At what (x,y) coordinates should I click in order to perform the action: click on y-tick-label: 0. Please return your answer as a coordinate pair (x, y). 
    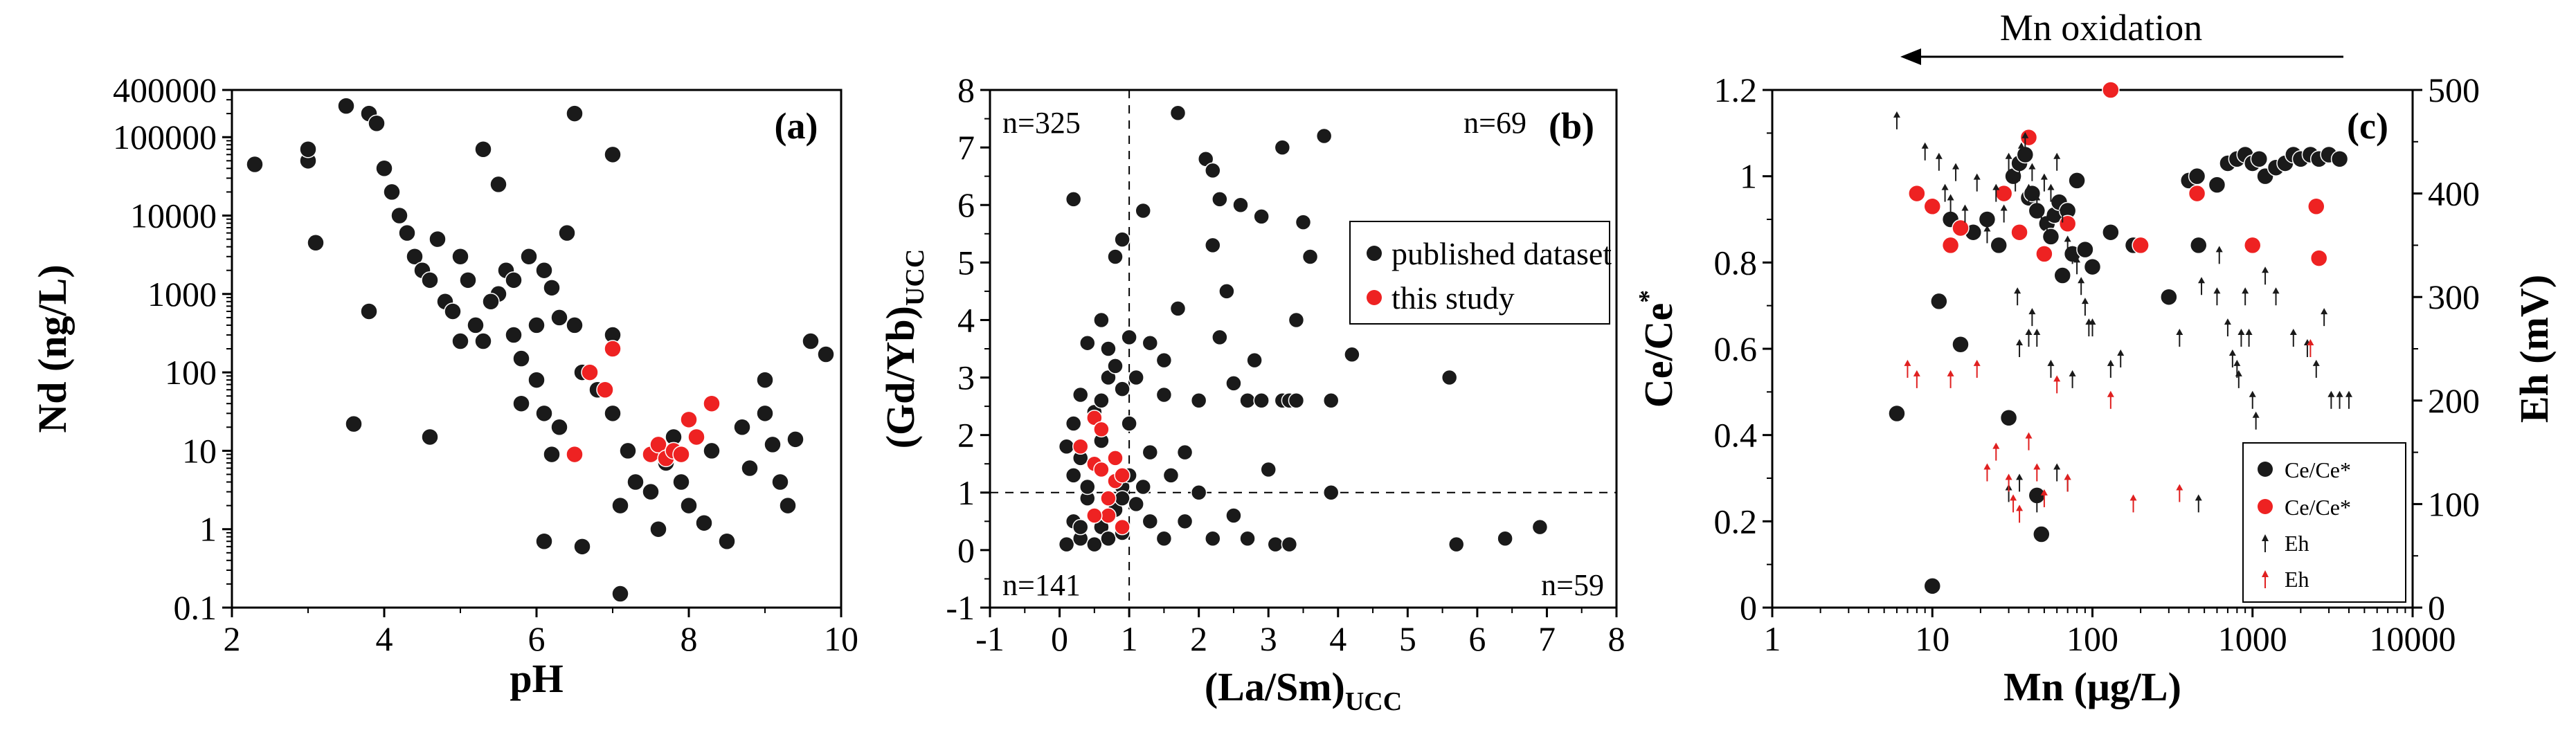
    Looking at the image, I should click on (966, 550).